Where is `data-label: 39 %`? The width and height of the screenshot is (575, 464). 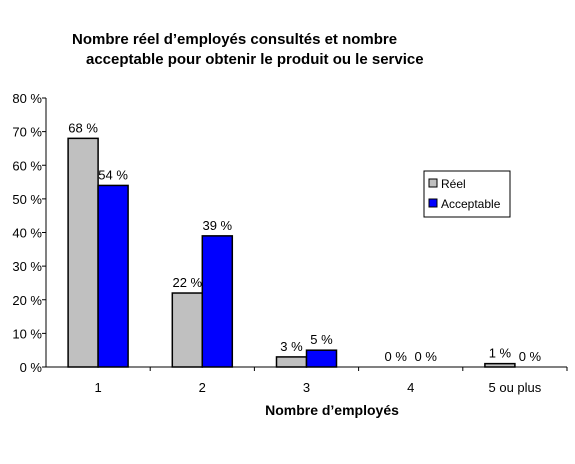 data-label: 39 % is located at coordinates (217, 225).